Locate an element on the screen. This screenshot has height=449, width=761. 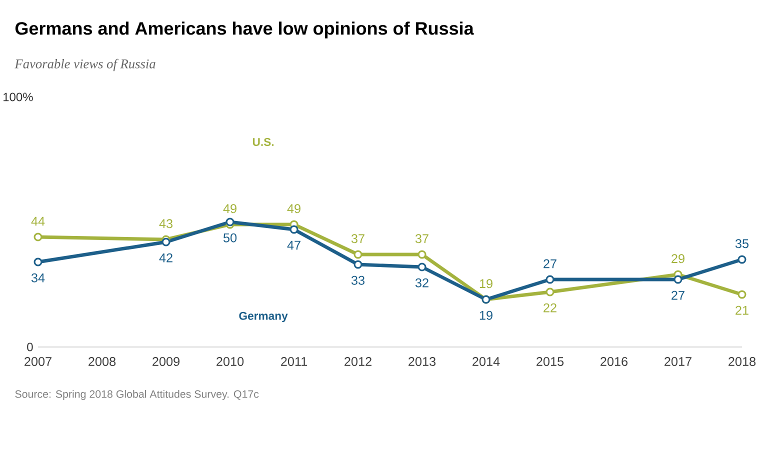
text: U.S. is located at coordinates (263, 142).